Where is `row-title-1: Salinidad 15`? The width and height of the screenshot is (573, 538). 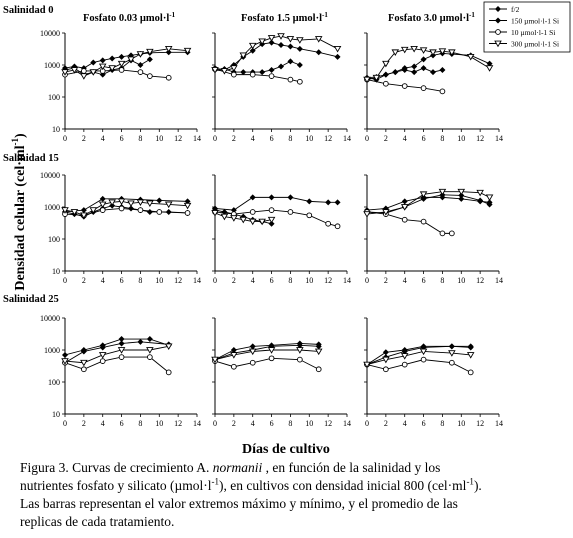
row-title-1: Salinidad 15 is located at coordinates (31, 158).